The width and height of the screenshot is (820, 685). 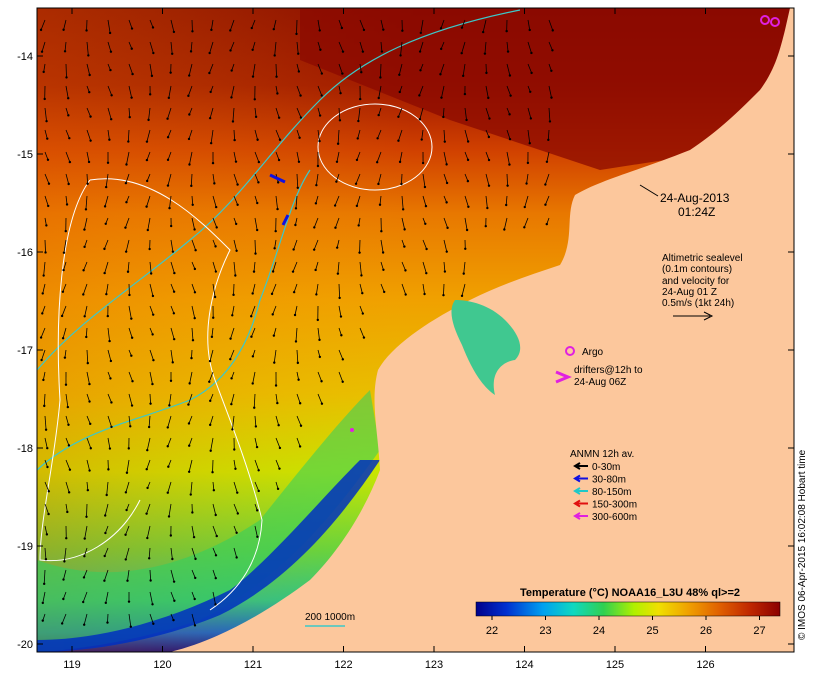 I want to click on credit-text: © IMOS 06-Apr-2015 16:02:08 Hobart time, so click(x=802, y=545).